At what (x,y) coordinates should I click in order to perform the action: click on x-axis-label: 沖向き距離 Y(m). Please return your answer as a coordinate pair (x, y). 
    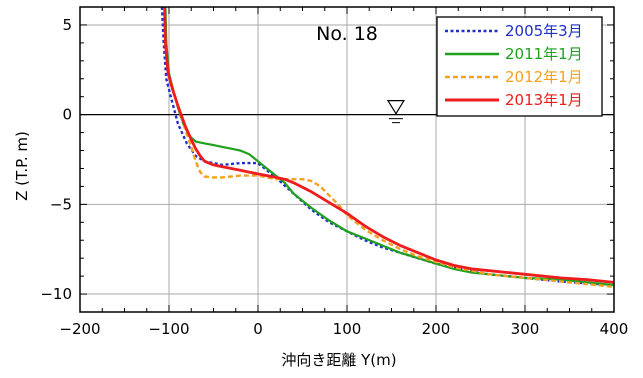
    Looking at the image, I should click on (338, 360).